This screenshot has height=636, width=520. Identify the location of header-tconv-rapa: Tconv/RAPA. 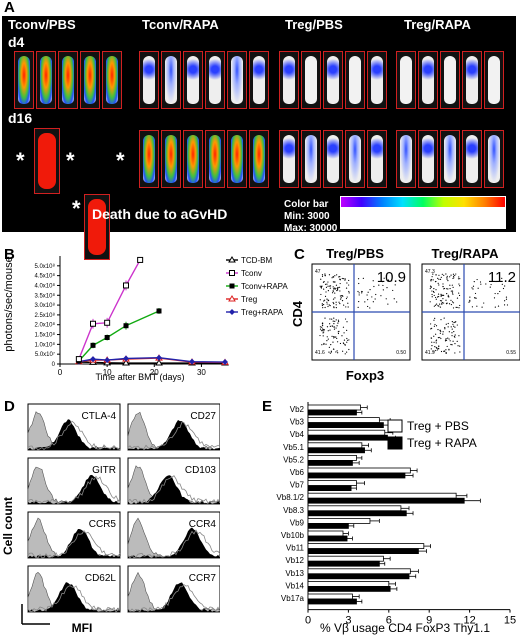
(180, 24).